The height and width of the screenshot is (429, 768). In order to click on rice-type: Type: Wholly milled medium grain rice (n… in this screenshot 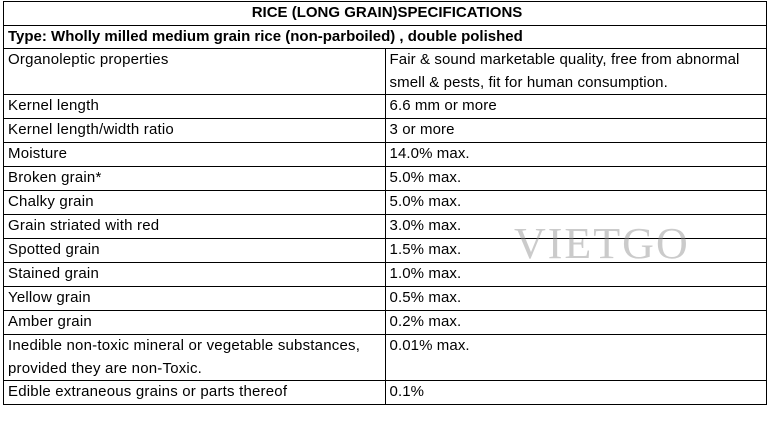, I will do `click(385, 36)`.